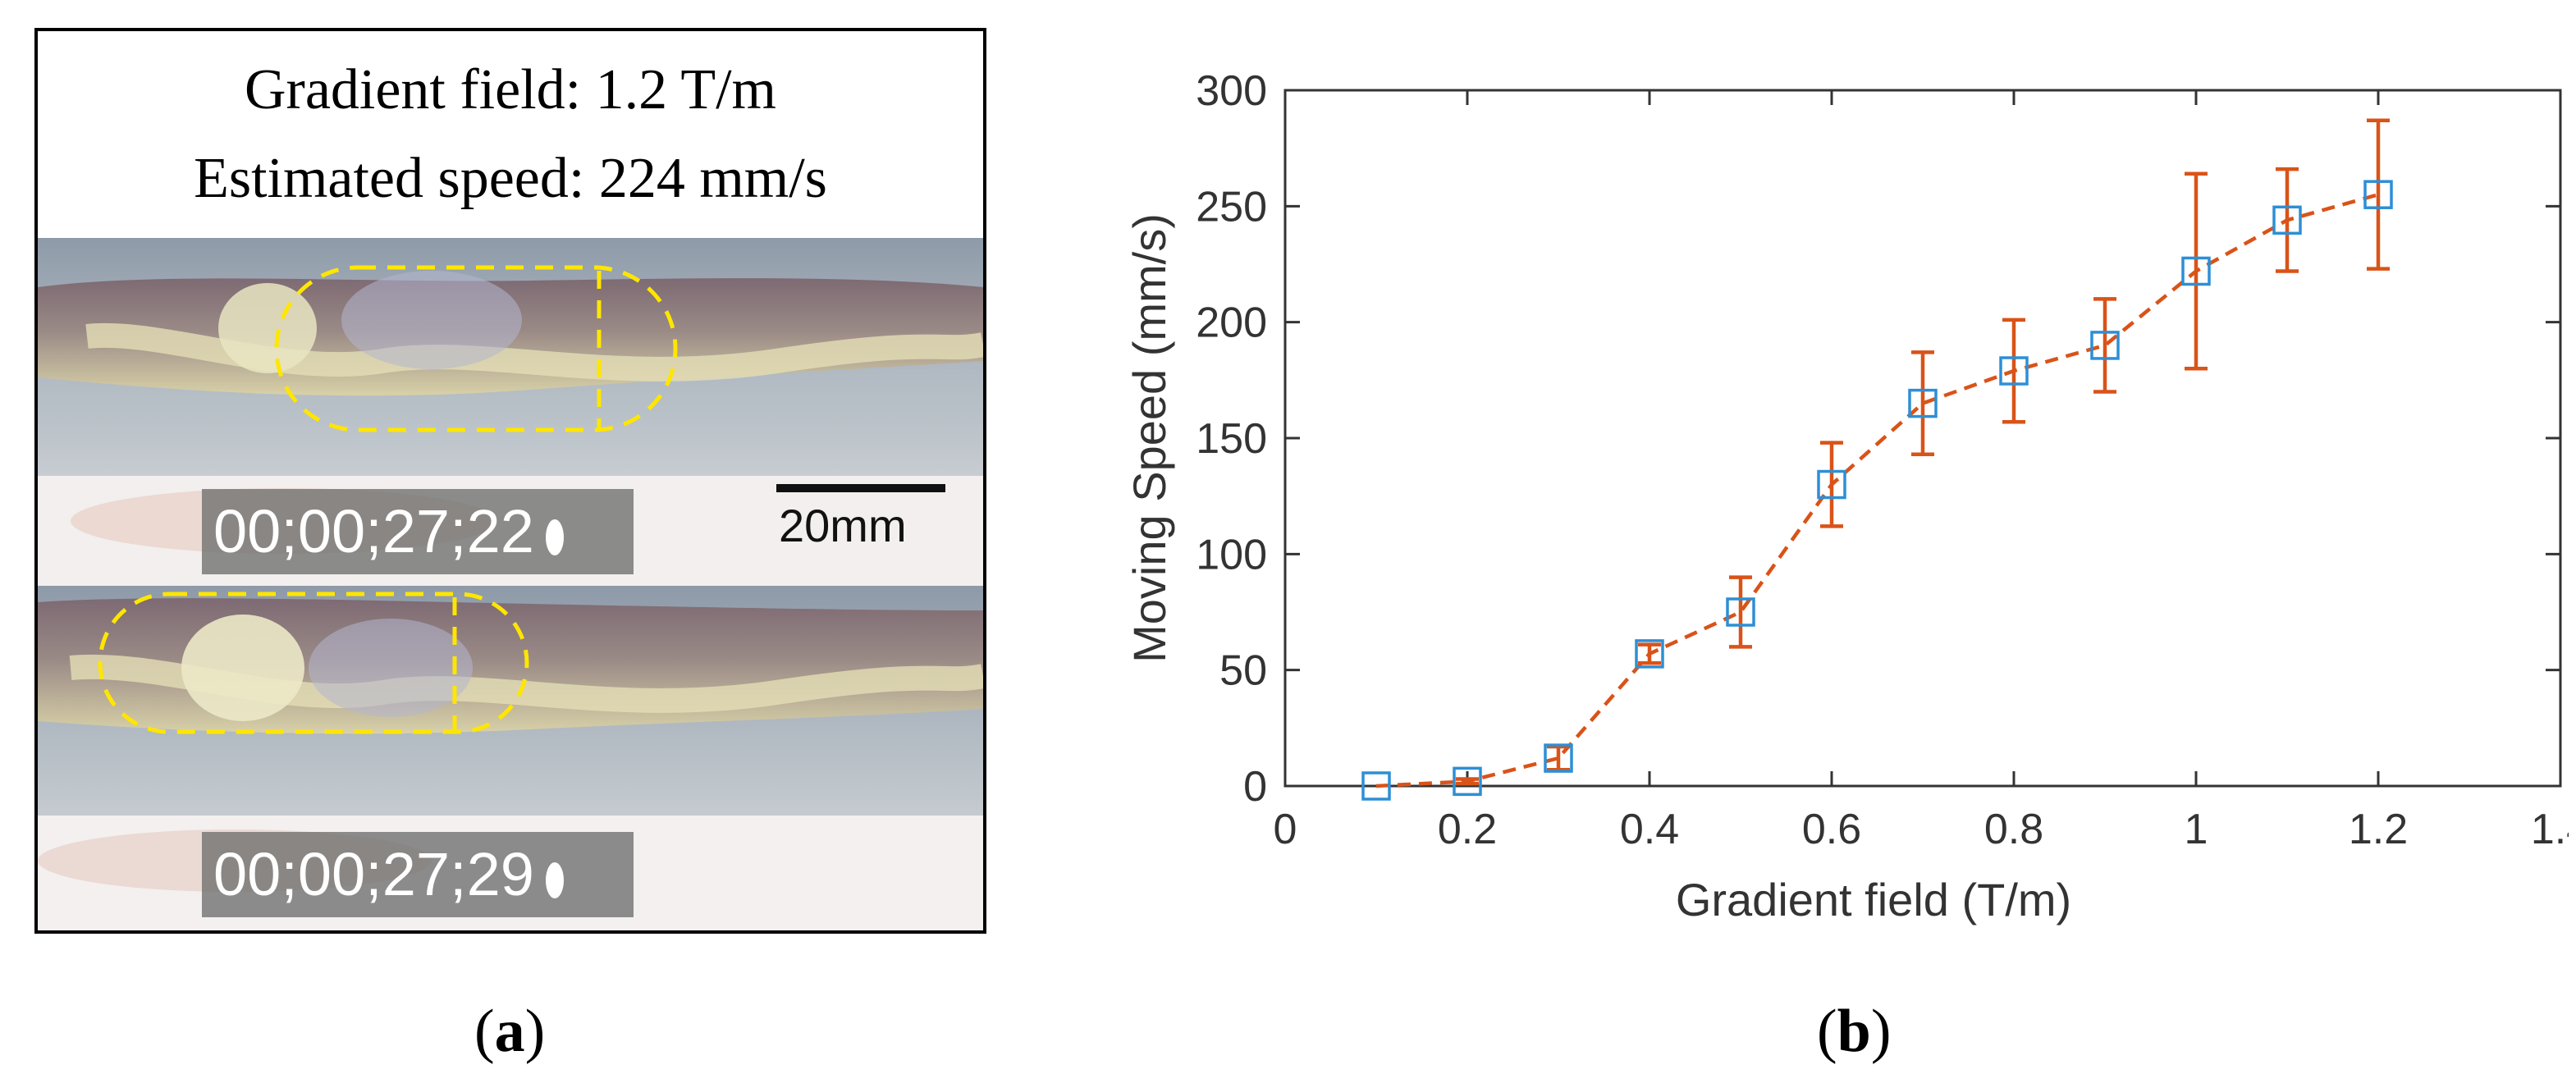  What do you see at coordinates (1873, 899) in the screenshot?
I see `x-axis-label: Gradient field (T/m)` at bounding box center [1873, 899].